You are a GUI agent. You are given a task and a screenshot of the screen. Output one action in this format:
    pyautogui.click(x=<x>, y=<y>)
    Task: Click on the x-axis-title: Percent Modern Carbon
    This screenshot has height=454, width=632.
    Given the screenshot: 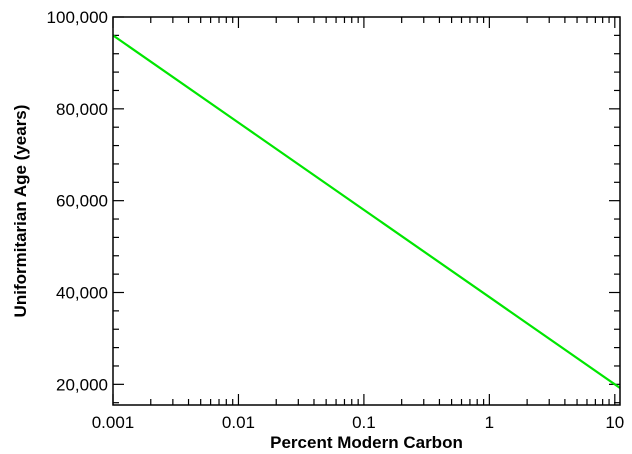 What is the action you would take?
    pyautogui.click(x=366, y=442)
    